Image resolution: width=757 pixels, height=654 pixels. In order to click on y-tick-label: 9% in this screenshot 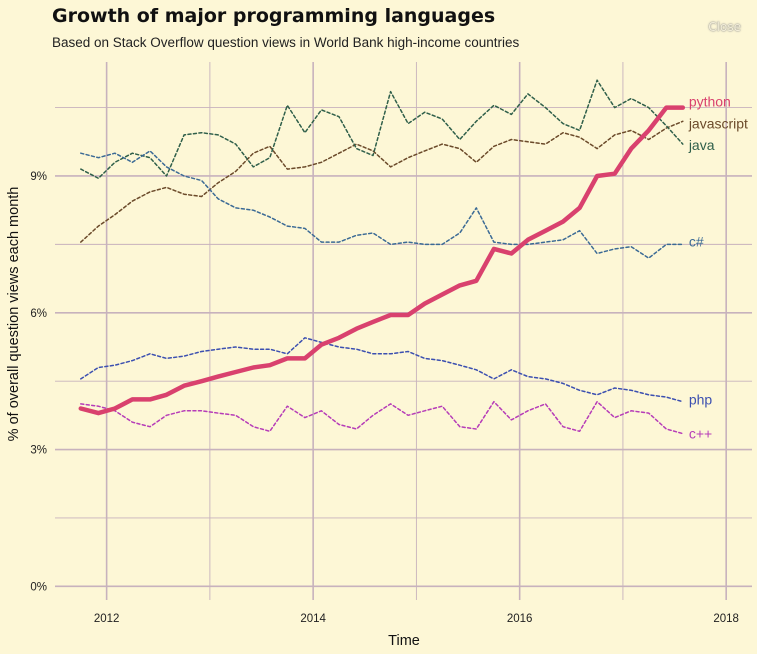, I will do `click(38, 177)`.